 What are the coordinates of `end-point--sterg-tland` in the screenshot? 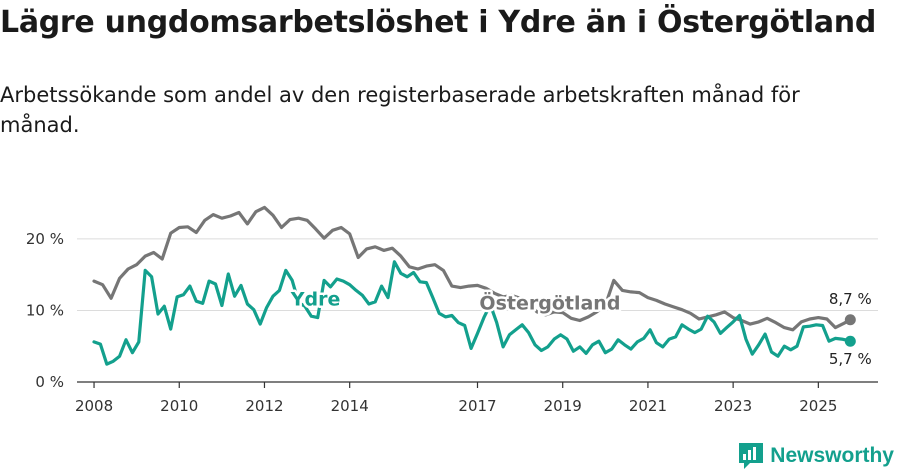 It's located at (850, 320).